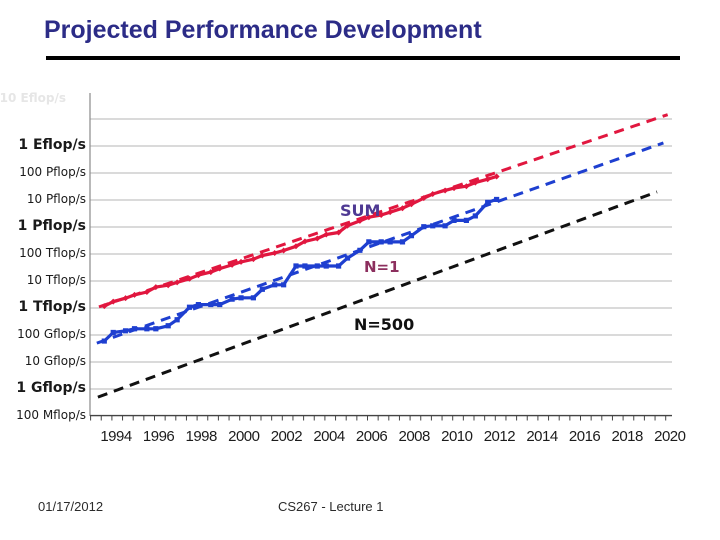 The image size is (720, 540). What do you see at coordinates (381, 417) in the screenshot?
I see `x-axis` at bounding box center [381, 417].